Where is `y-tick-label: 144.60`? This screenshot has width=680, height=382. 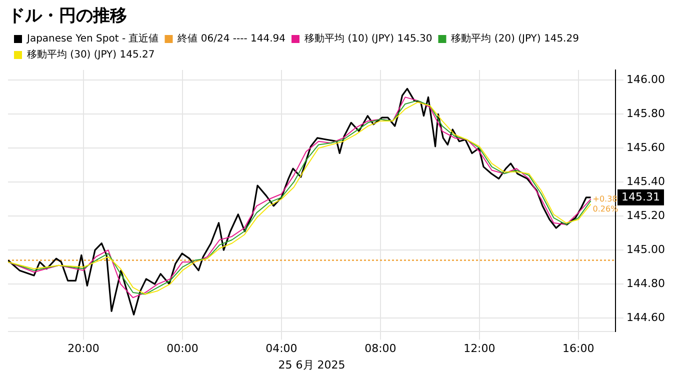 y-tick-label: 144.60 is located at coordinates (646, 317).